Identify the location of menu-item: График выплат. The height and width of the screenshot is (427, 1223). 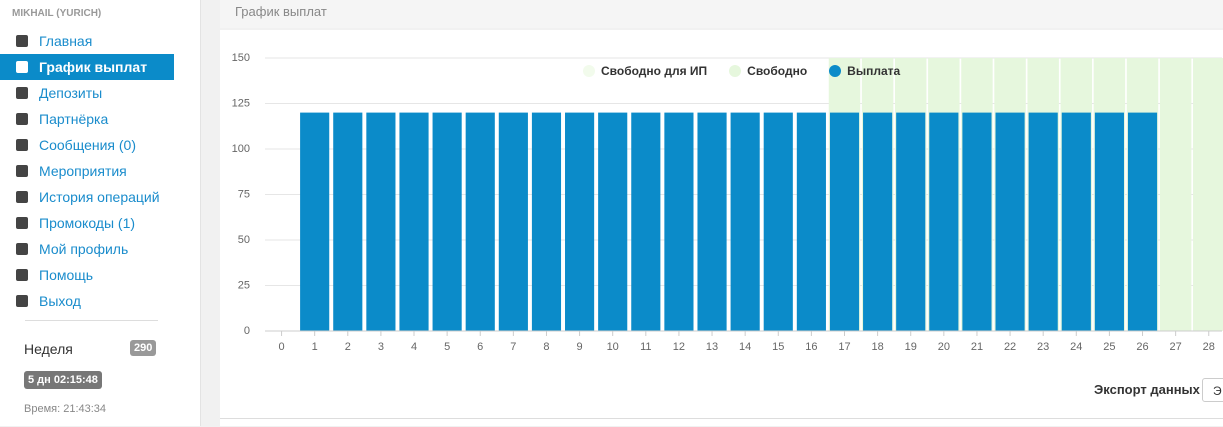
(87, 67).